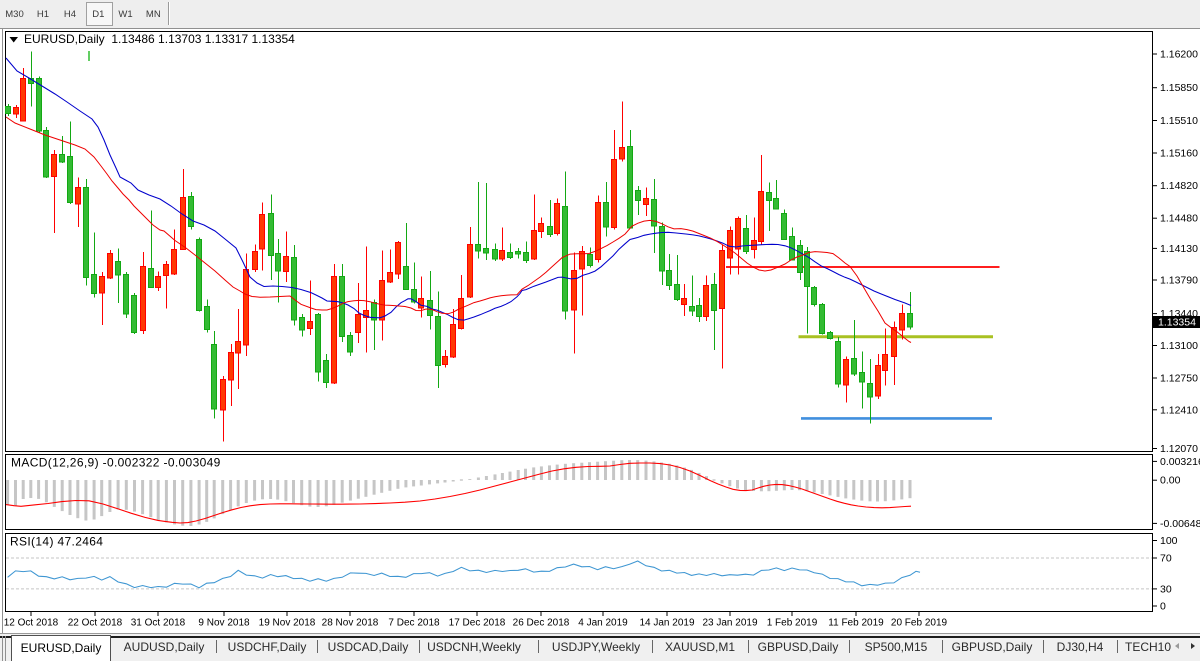  I want to click on svg-text: 4 Jan 2019, so click(603, 623).